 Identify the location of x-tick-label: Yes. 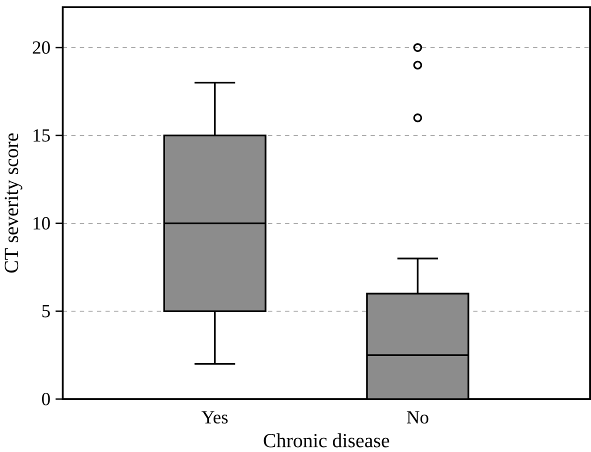
(215, 417).